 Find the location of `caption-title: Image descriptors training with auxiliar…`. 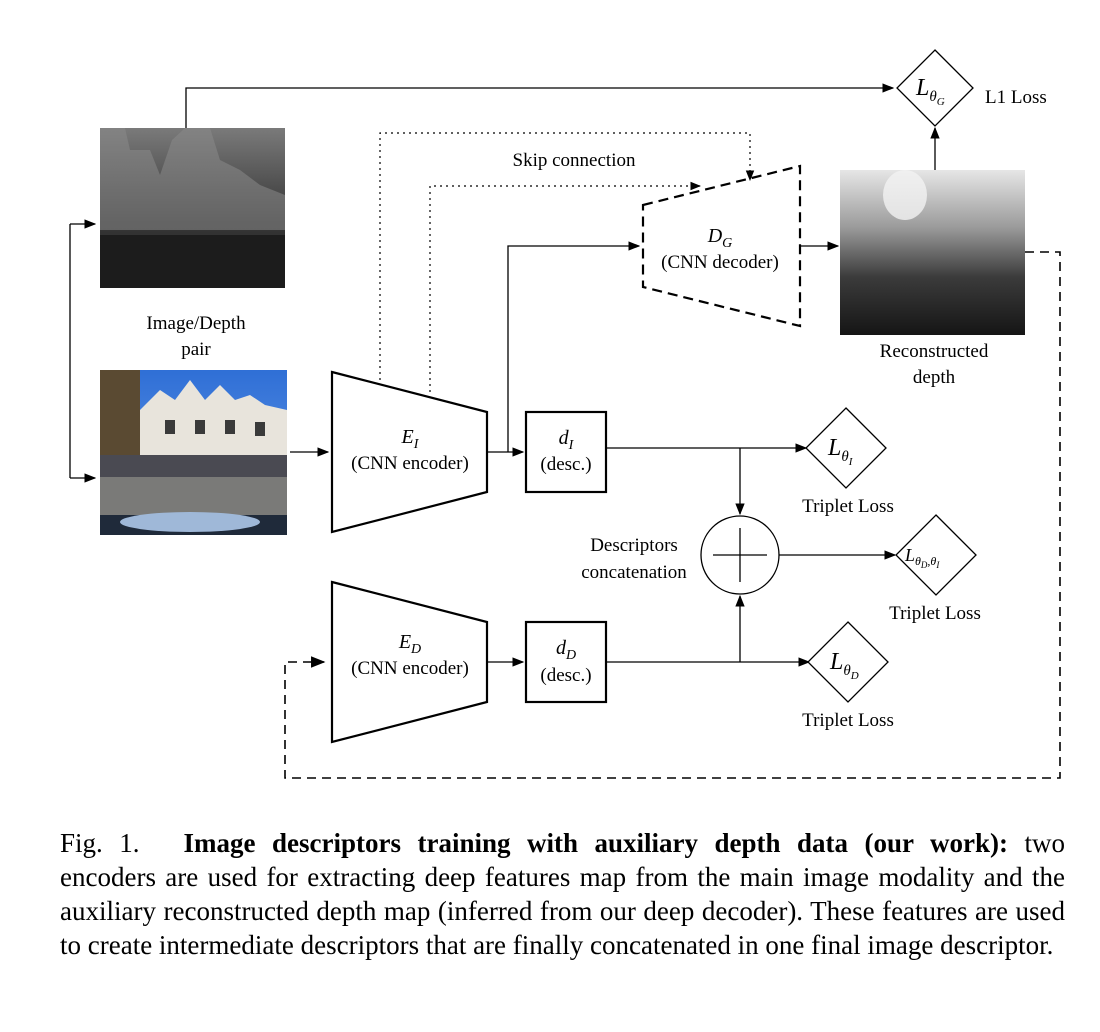

caption-title: Image descriptors training with auxiliar… is located at coordinates (595, 843).